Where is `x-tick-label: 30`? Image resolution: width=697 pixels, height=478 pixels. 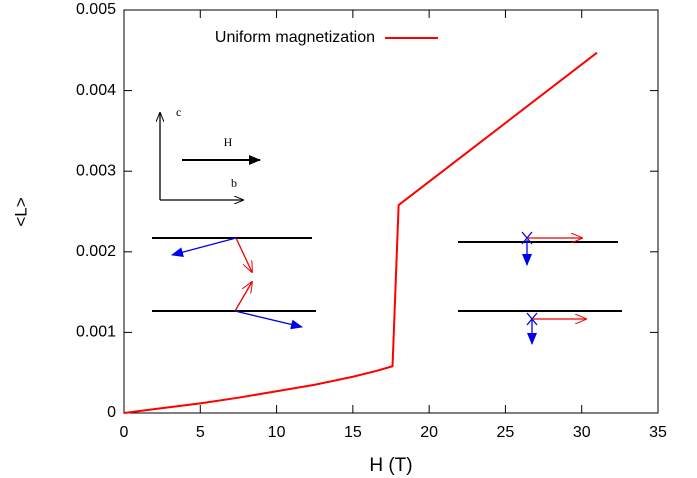
x-tick-label: 30 is located at coordinates (582, 432).